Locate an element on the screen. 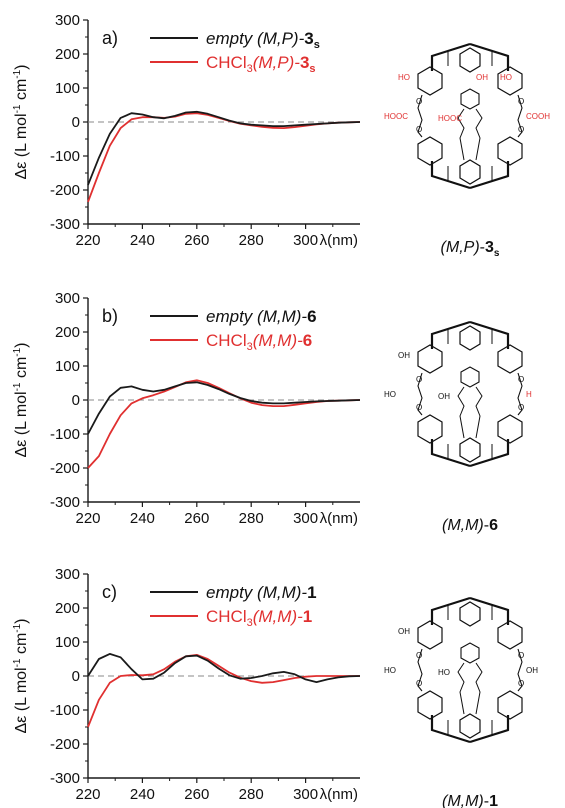 The width and height of the screenshot is (565, 808). molecule-structure: HO HO OH OH is located at coordinates (461, 670).